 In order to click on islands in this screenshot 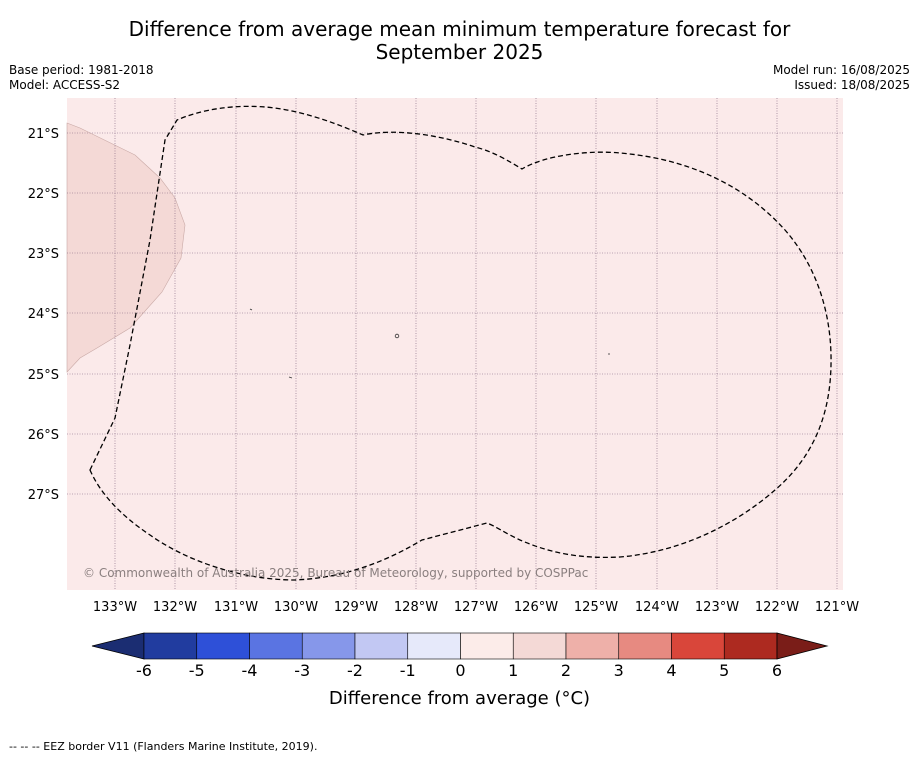, I will do `click(429, 343)`.